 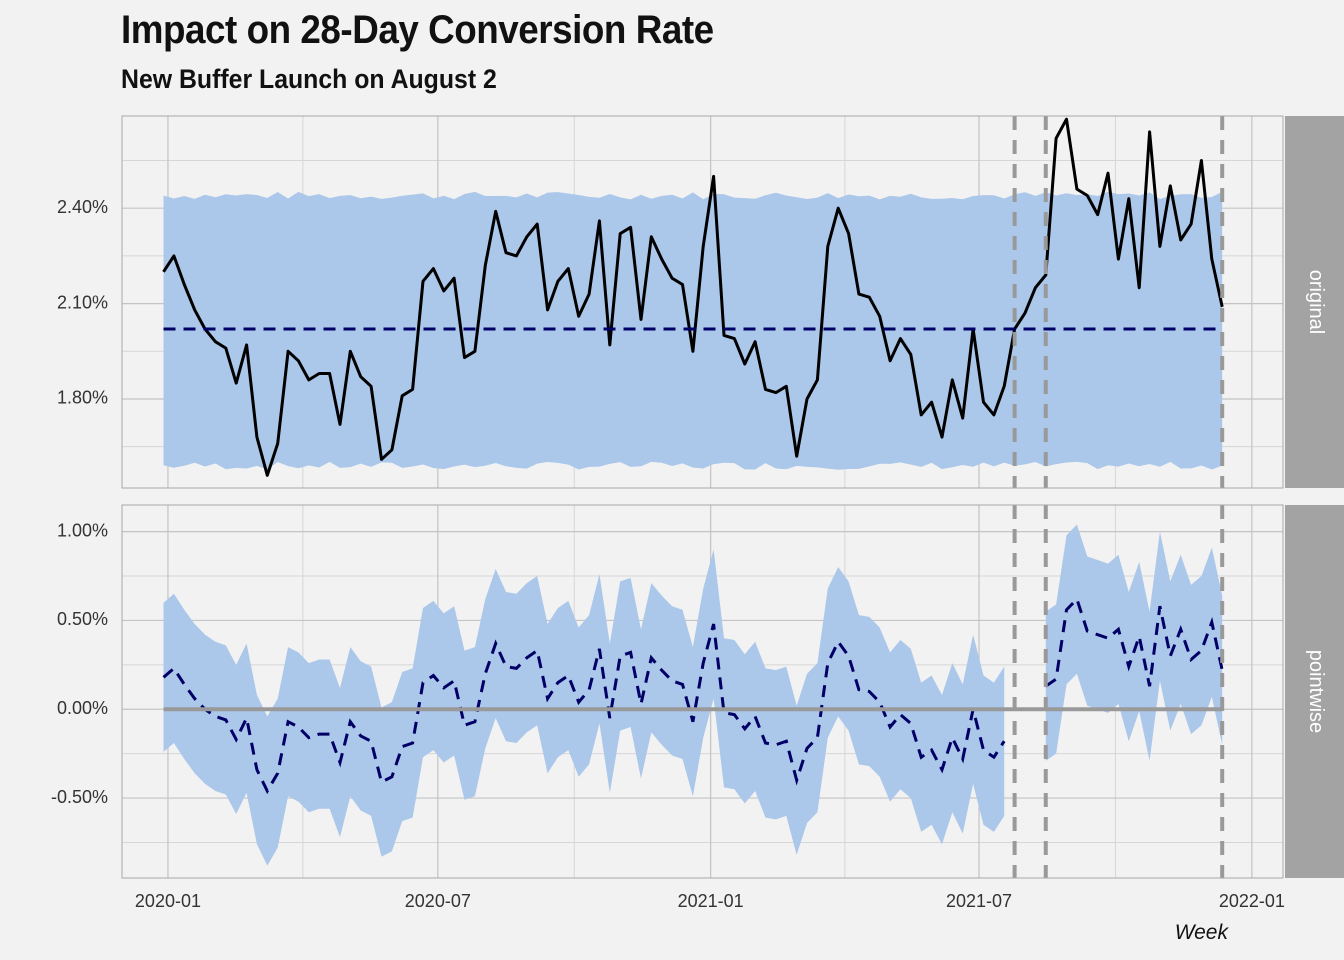 I want to click on y-tick-label: 2.10%, so click(x=82, y=302).